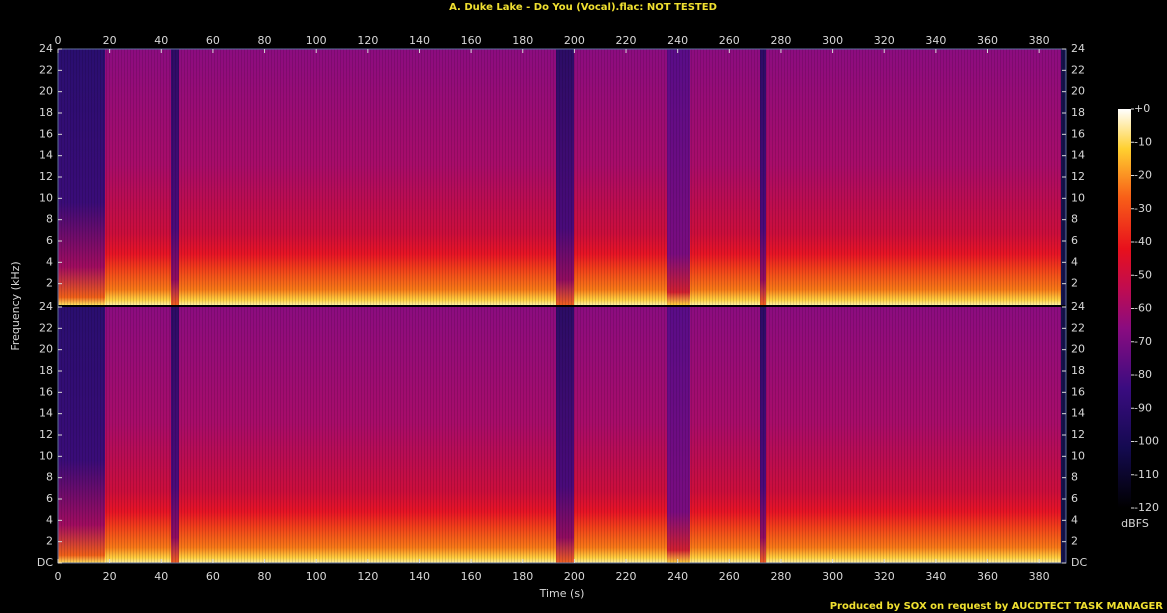 Image resolution: width=1167 pixels, height=613 pixels. I want to click on x-tick-label-top: 180, so click(522, 40).